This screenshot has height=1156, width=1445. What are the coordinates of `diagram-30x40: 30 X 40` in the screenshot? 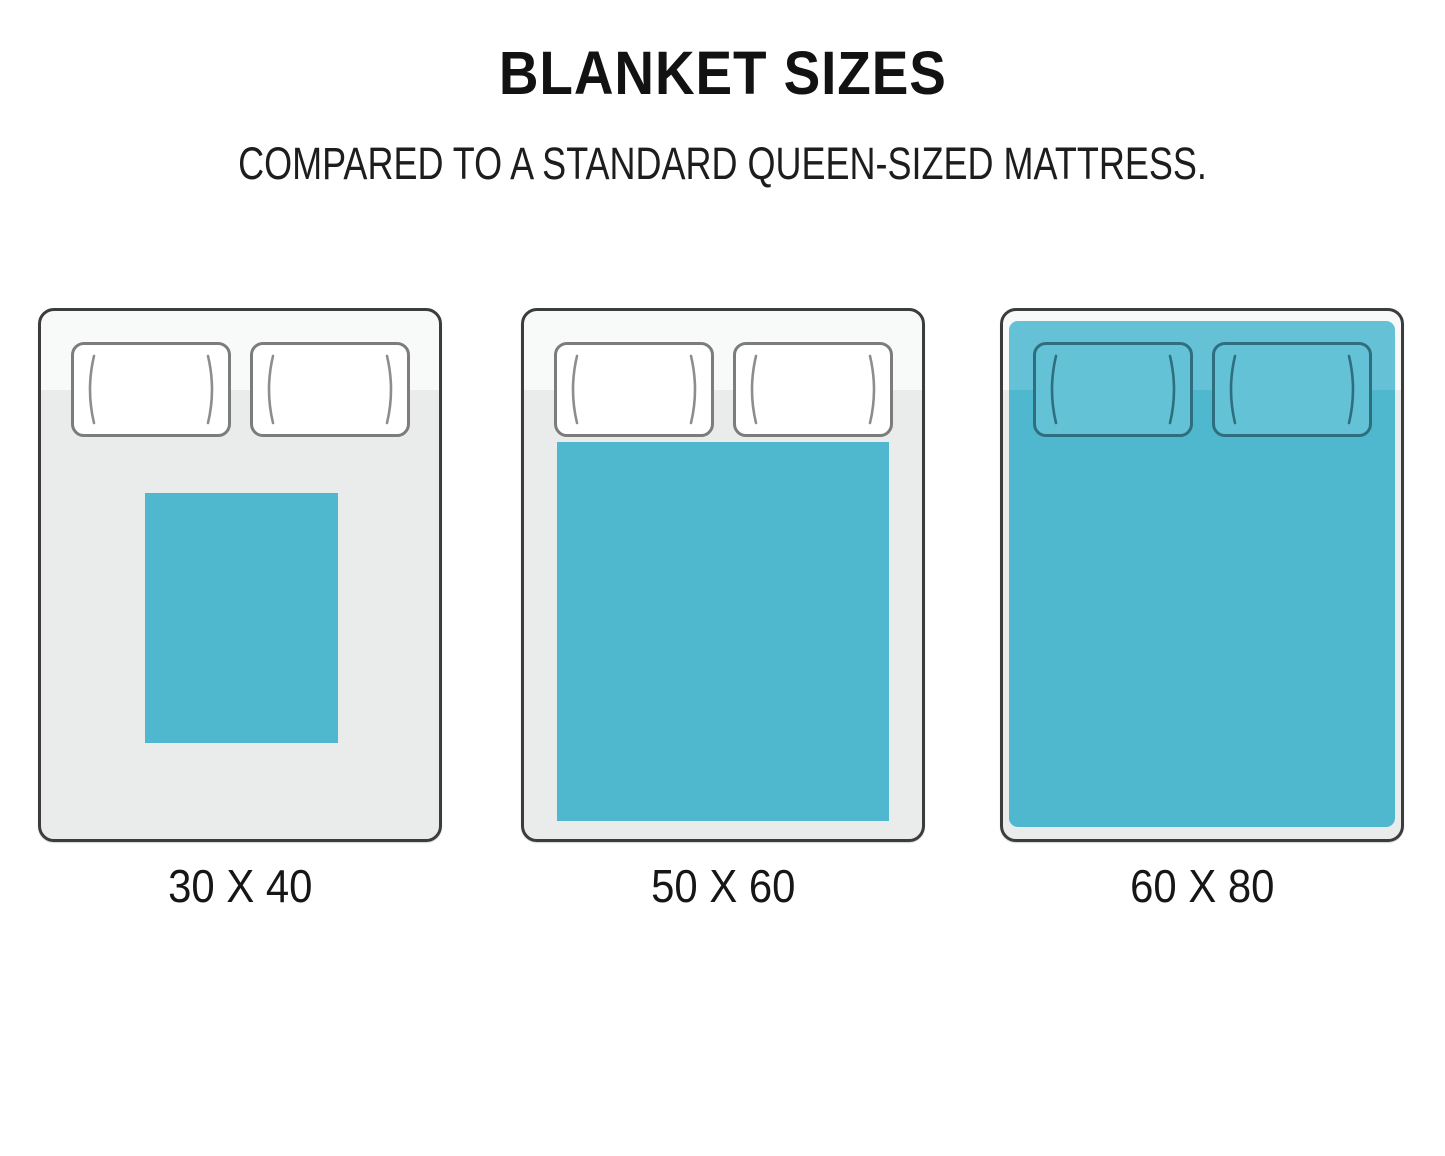 It's located at (240, 608).